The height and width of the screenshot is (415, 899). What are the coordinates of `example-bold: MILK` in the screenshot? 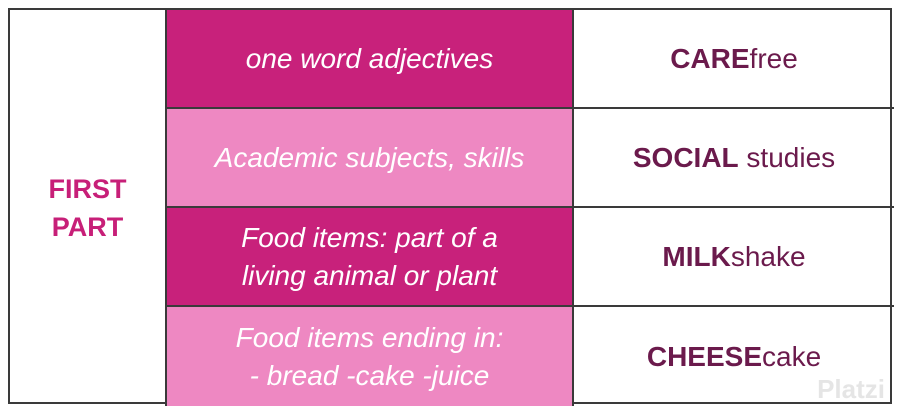 It's located at (696, 256).